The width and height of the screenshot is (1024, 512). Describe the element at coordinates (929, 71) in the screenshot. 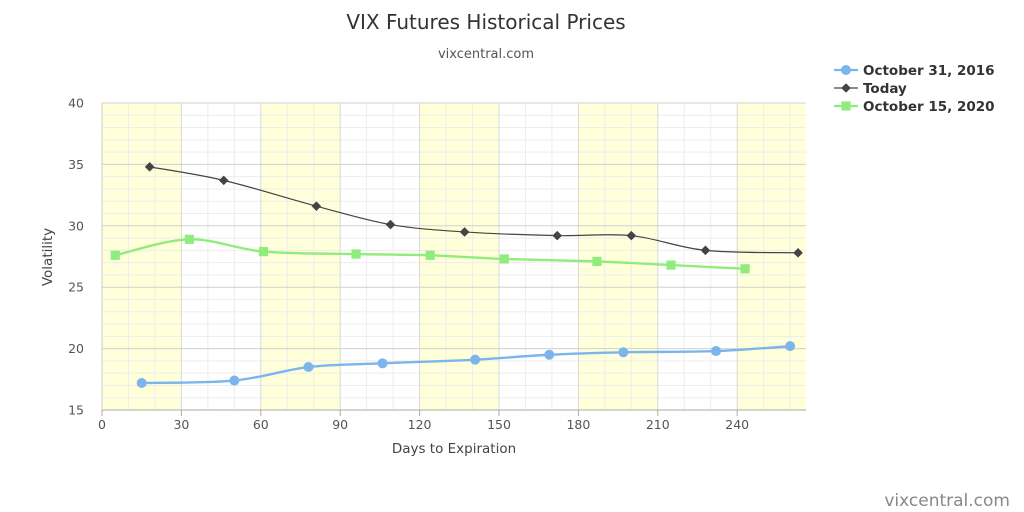

I see `legend-label: October 31, 2016` at that location.